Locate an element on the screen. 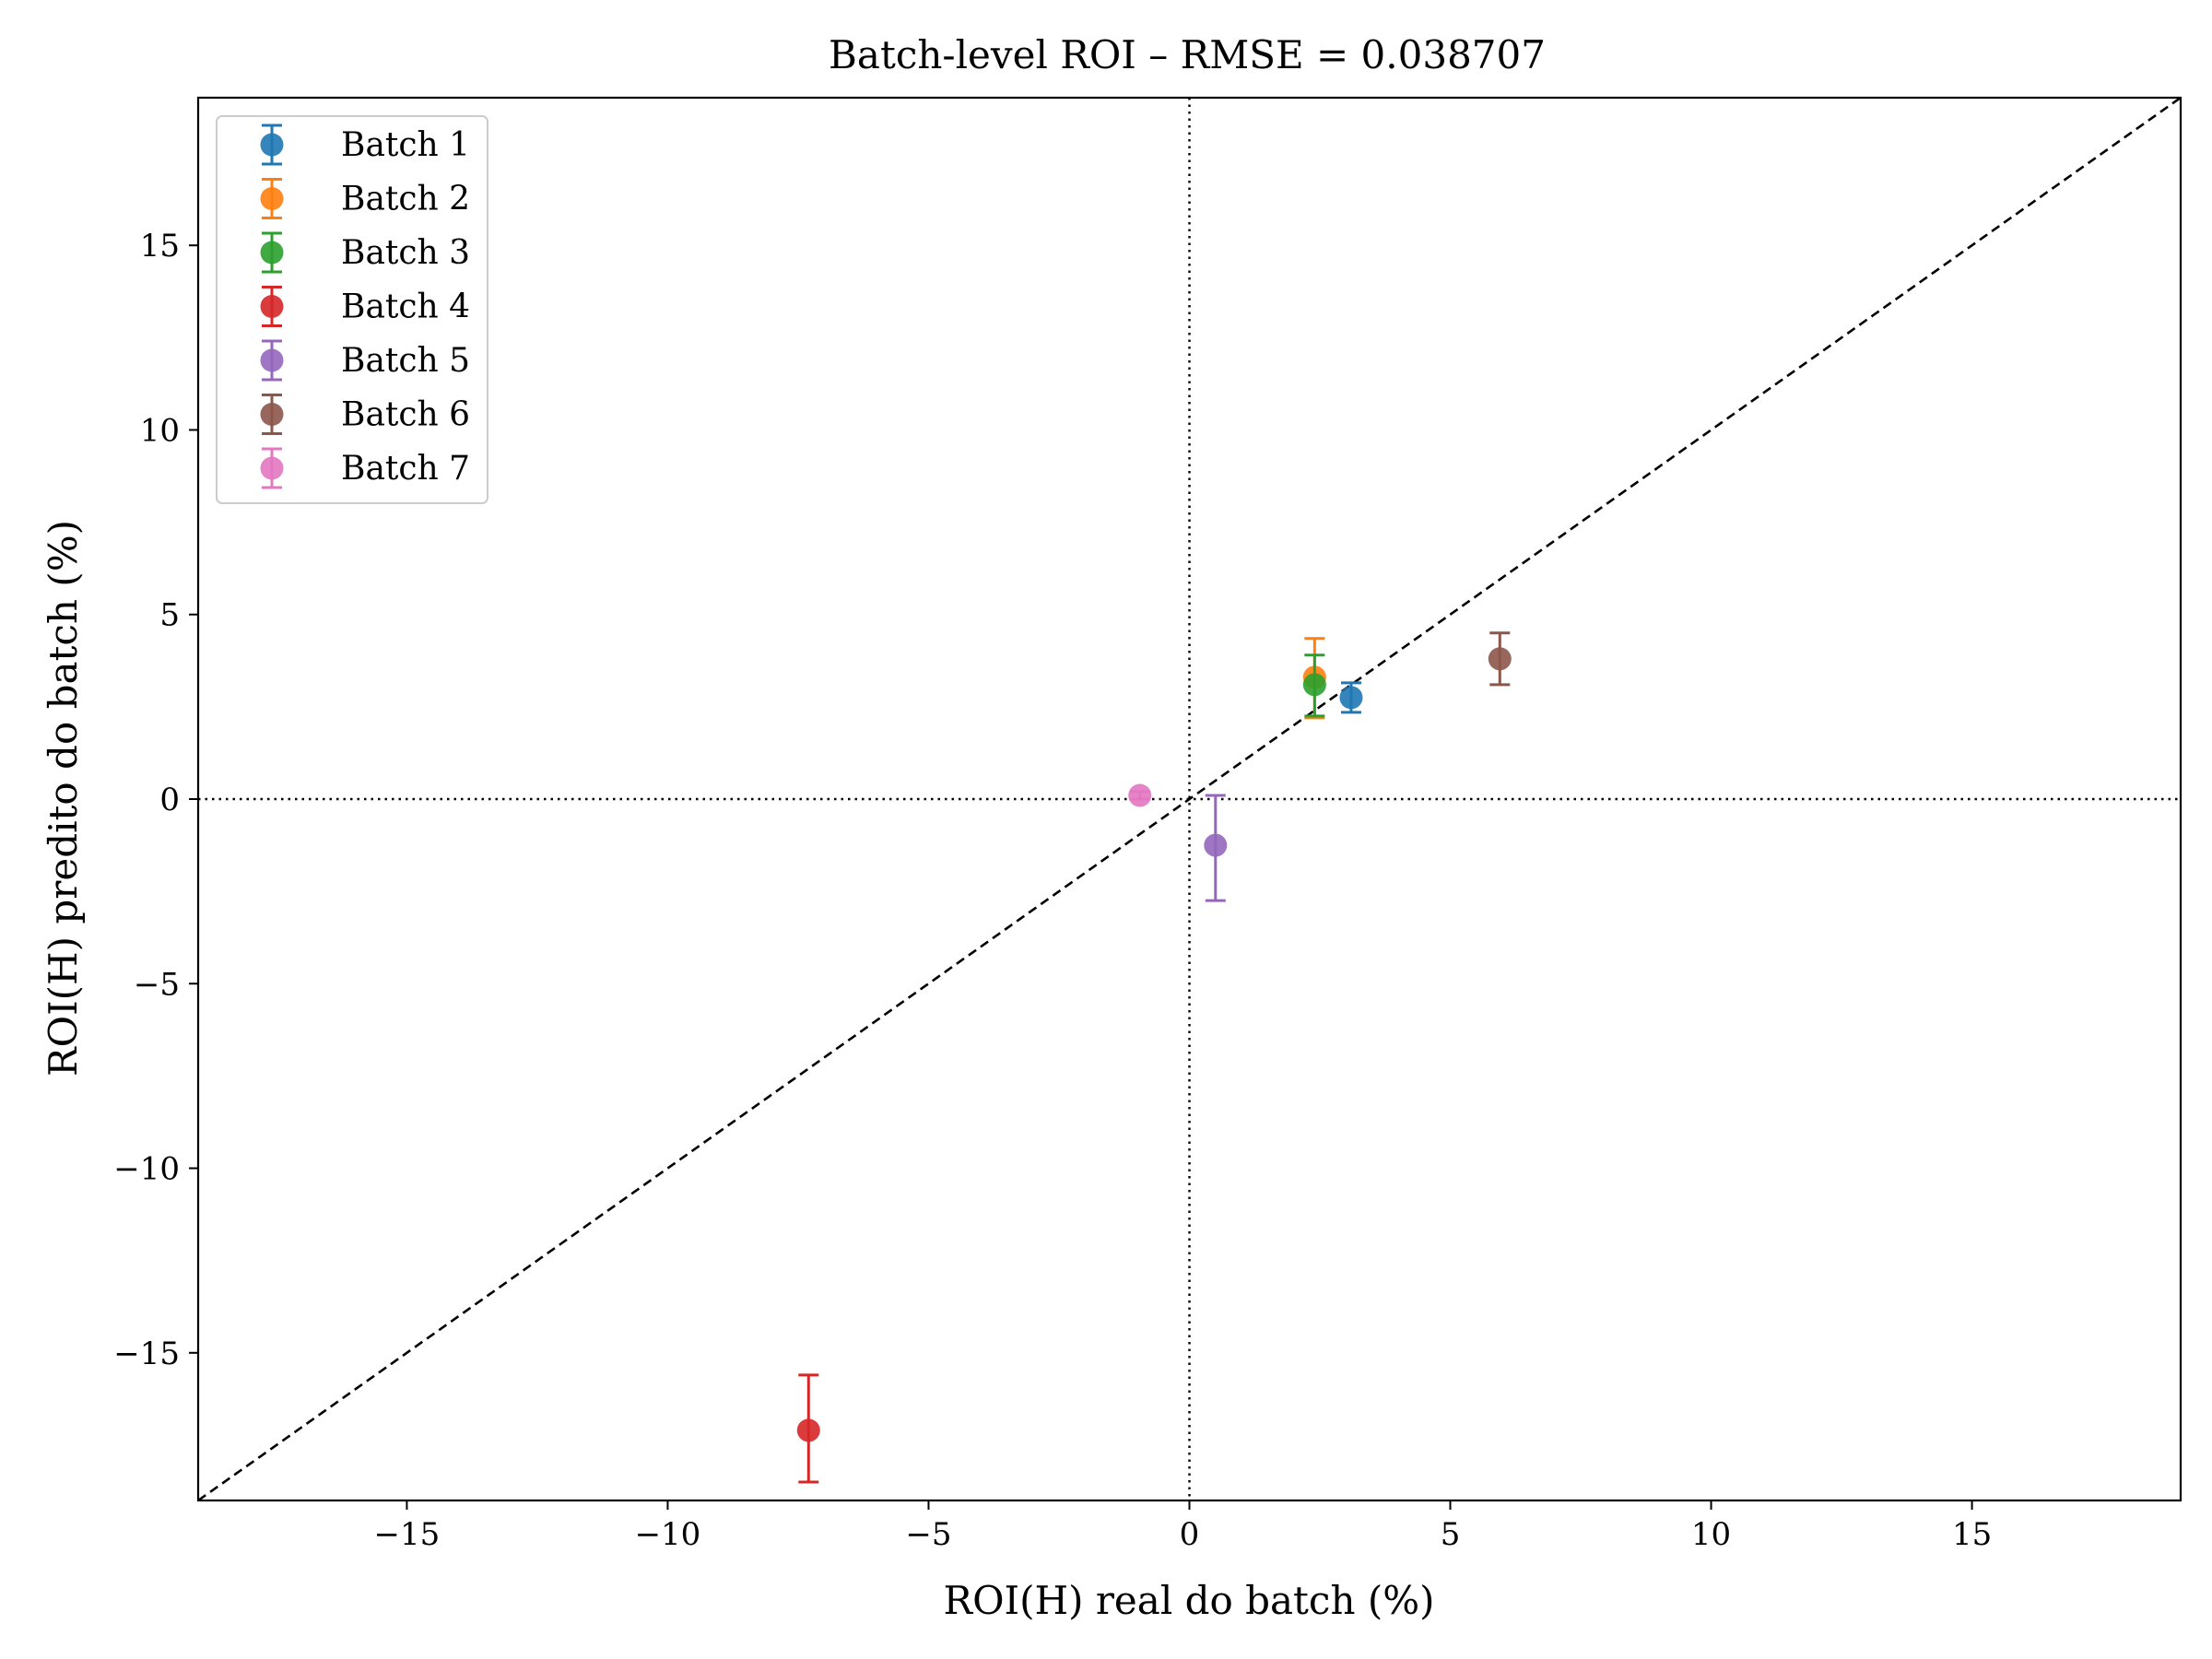 Image resolution: width=2212 pixels, height=1659 pixels. legend-item-4: Batch 4 is located at coordinates (365, 306).